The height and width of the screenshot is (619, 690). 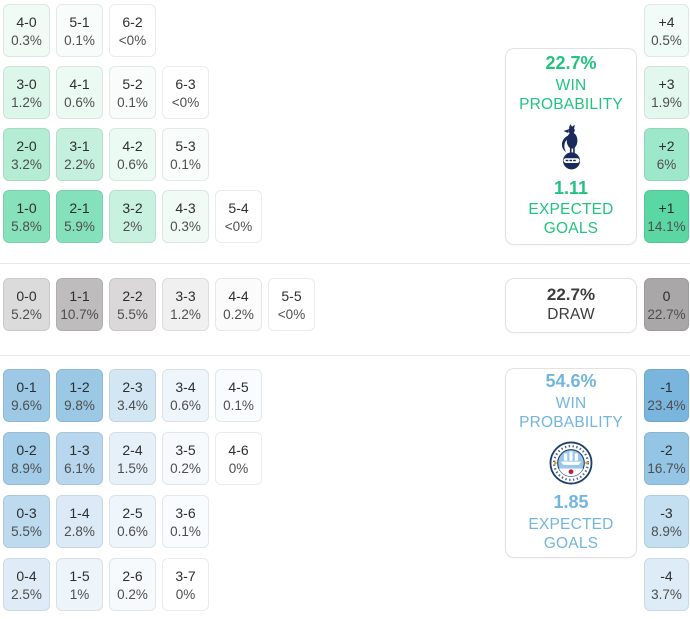 What do you see at coordinates (666, 386) in the screenshot?
I see `goal-margin-value: -1` at bounding box center [666, 386].